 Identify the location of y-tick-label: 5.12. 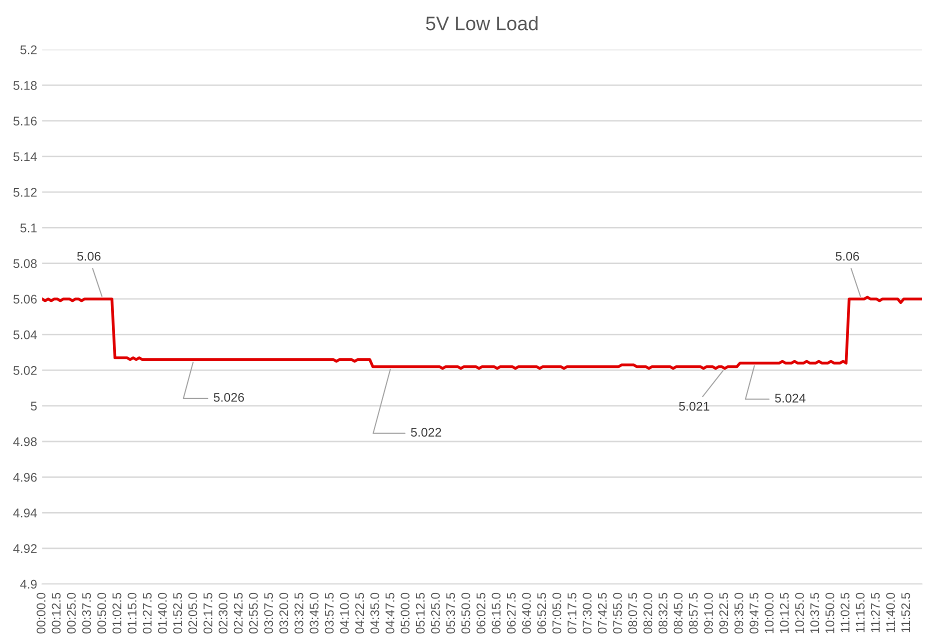
(25, 192).